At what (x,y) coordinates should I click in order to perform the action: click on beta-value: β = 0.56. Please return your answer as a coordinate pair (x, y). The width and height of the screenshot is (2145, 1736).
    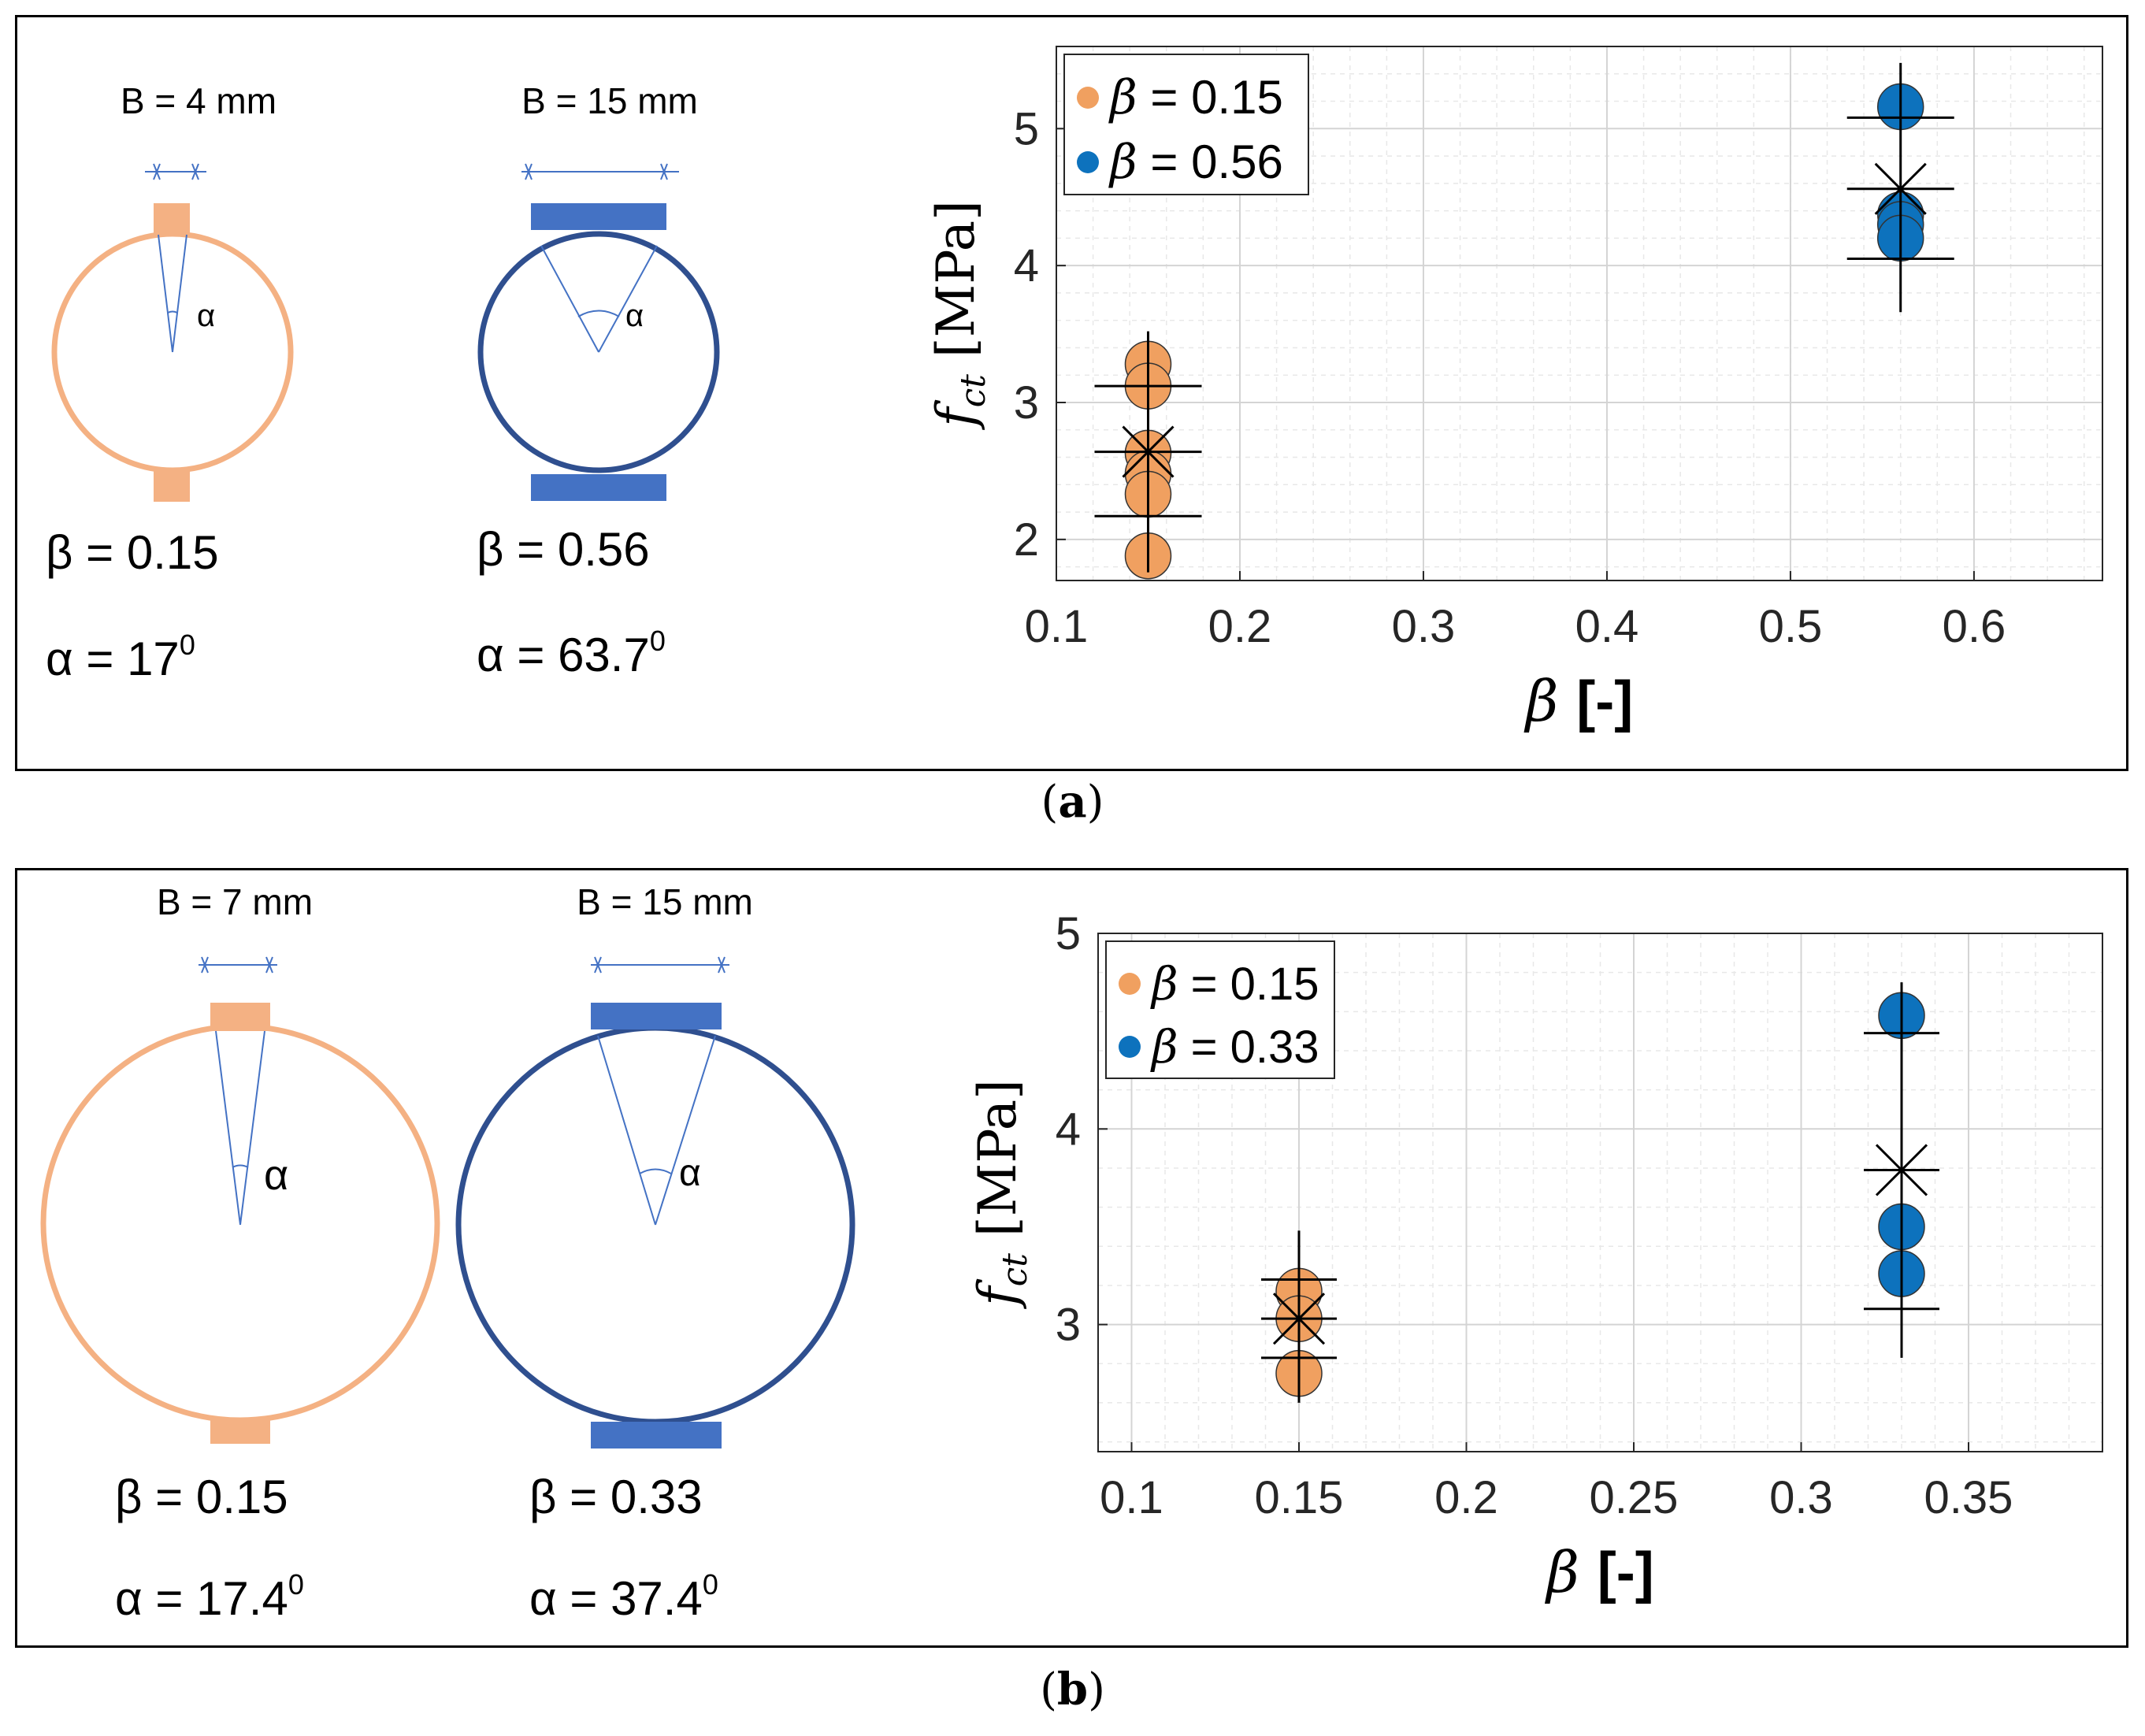
    Looking at the image, I should click on (563, 550).